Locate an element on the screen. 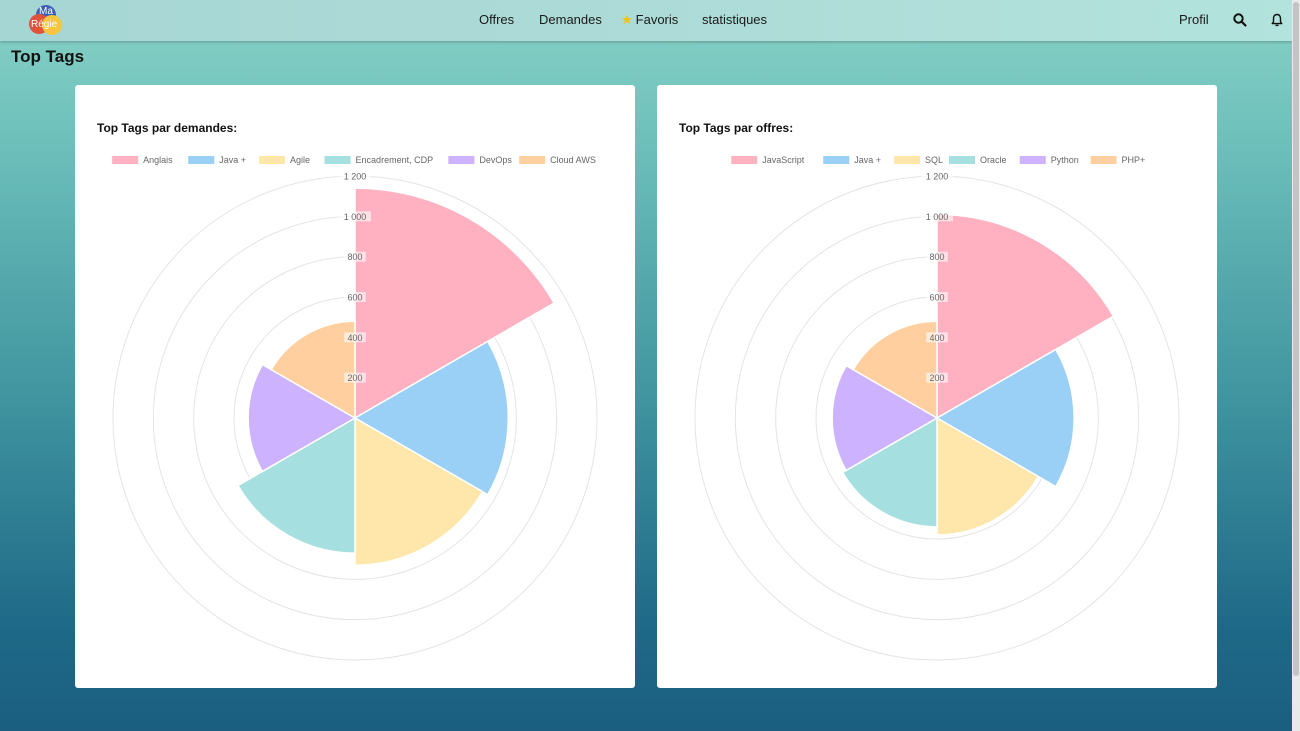  legend-item-sql: SQL is located at coordinates (918, 160).